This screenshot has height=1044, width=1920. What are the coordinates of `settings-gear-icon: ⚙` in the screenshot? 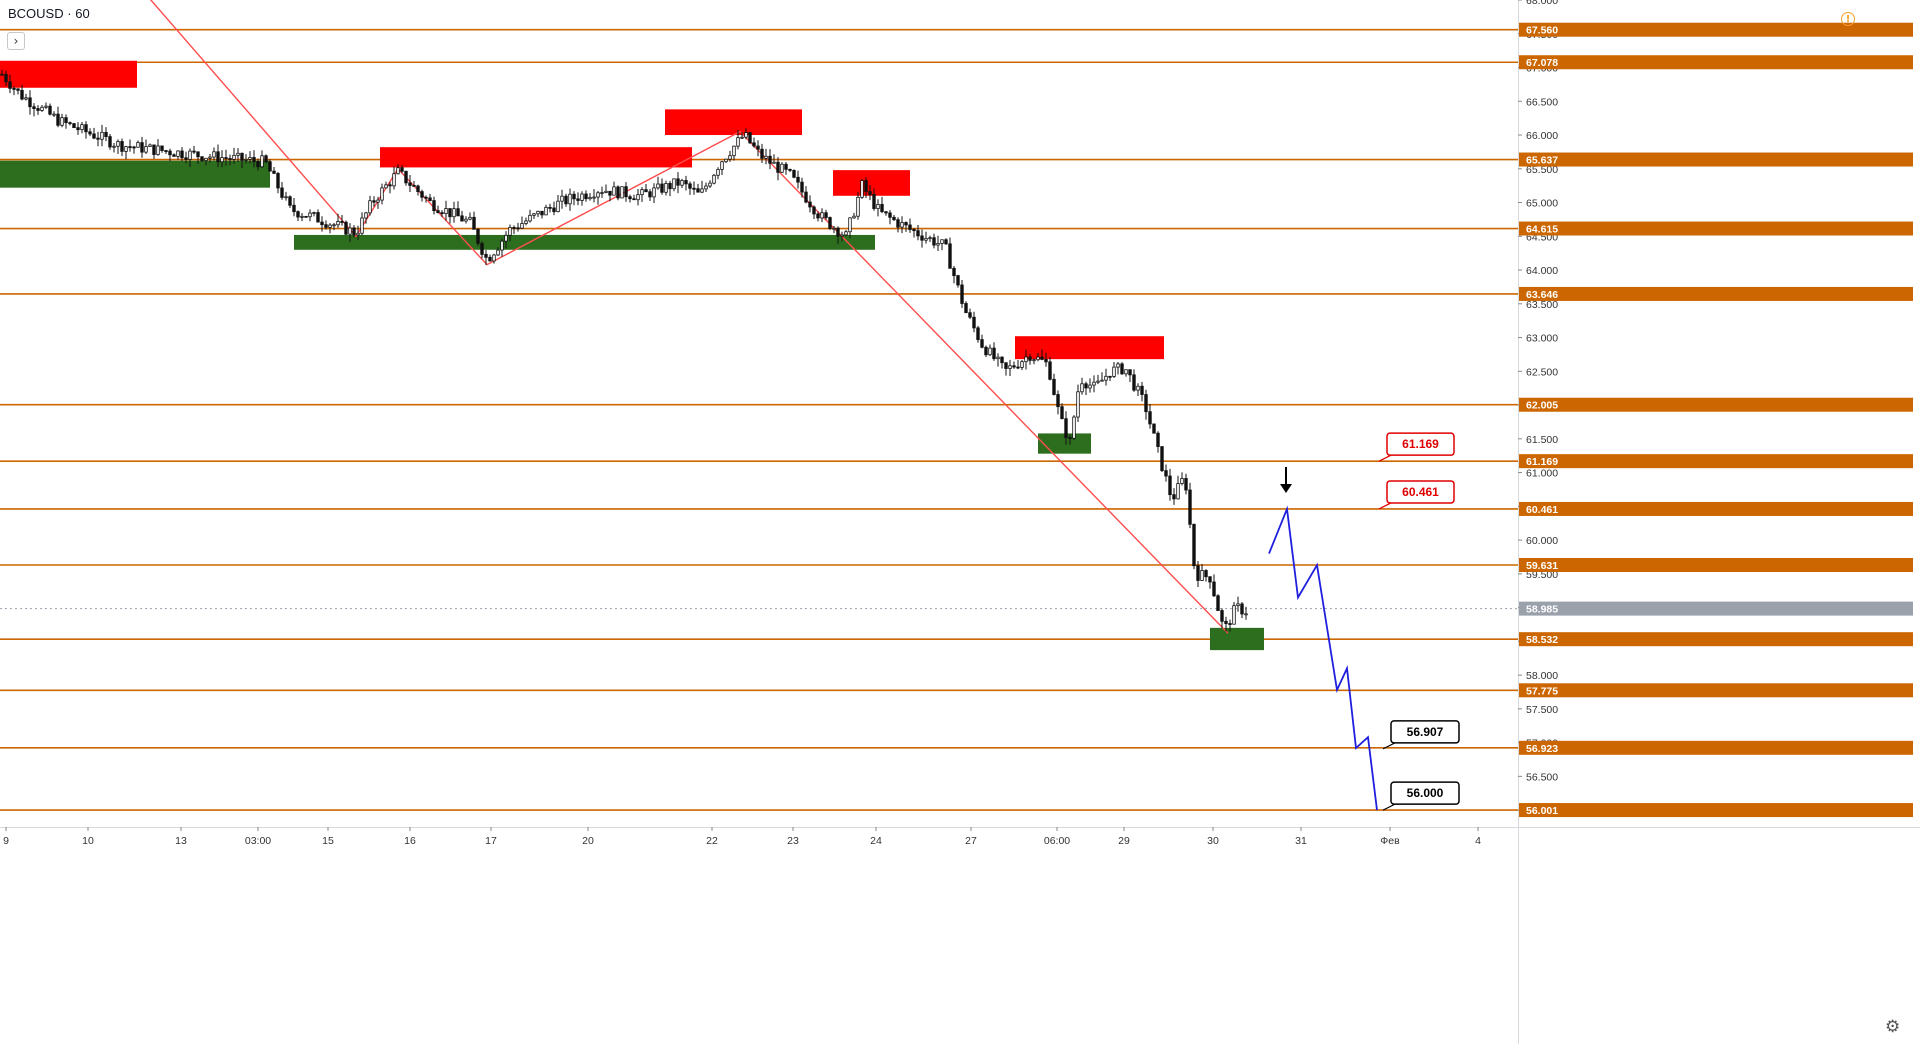 It's located at (1893, 1027).